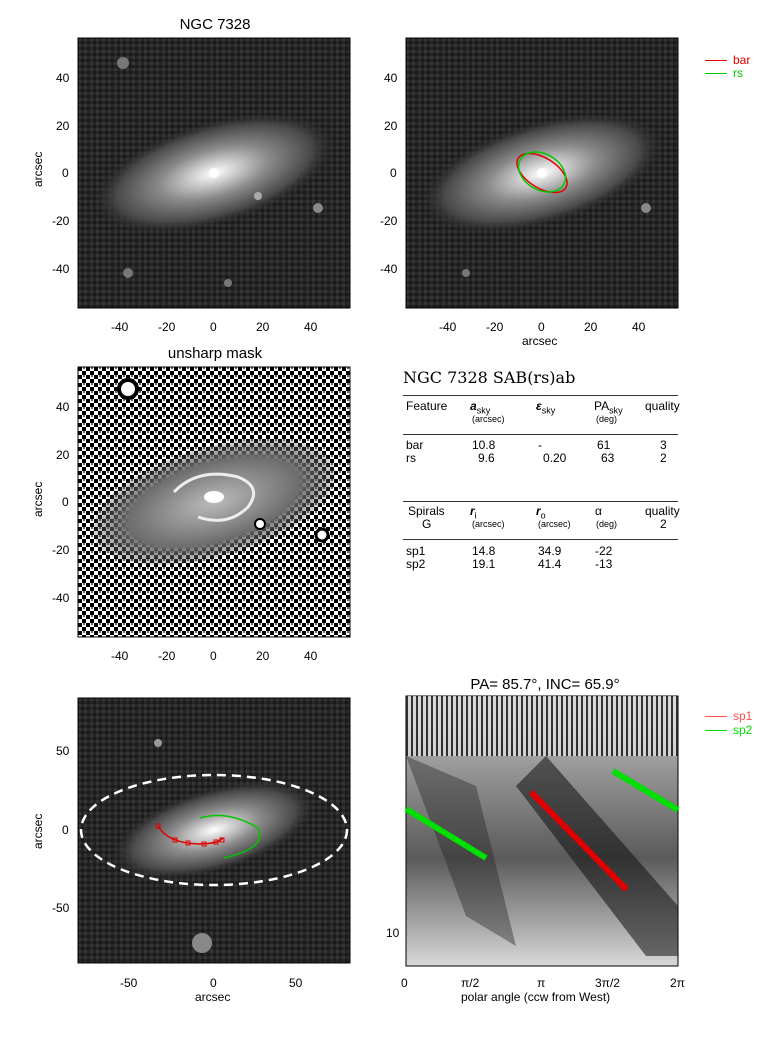 This screenshot has height=1039, width=779. What do you see at coordinates (38, 499) in the screenshot?
I see `ylabel-unsharp: arcsec` at bounding box center [38, 499].